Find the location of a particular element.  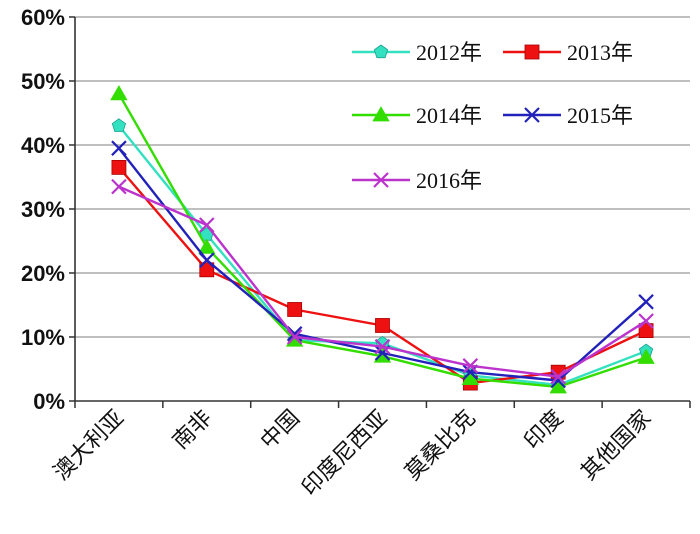

y-tick-label: 60% is located at coordinates (43, 17).